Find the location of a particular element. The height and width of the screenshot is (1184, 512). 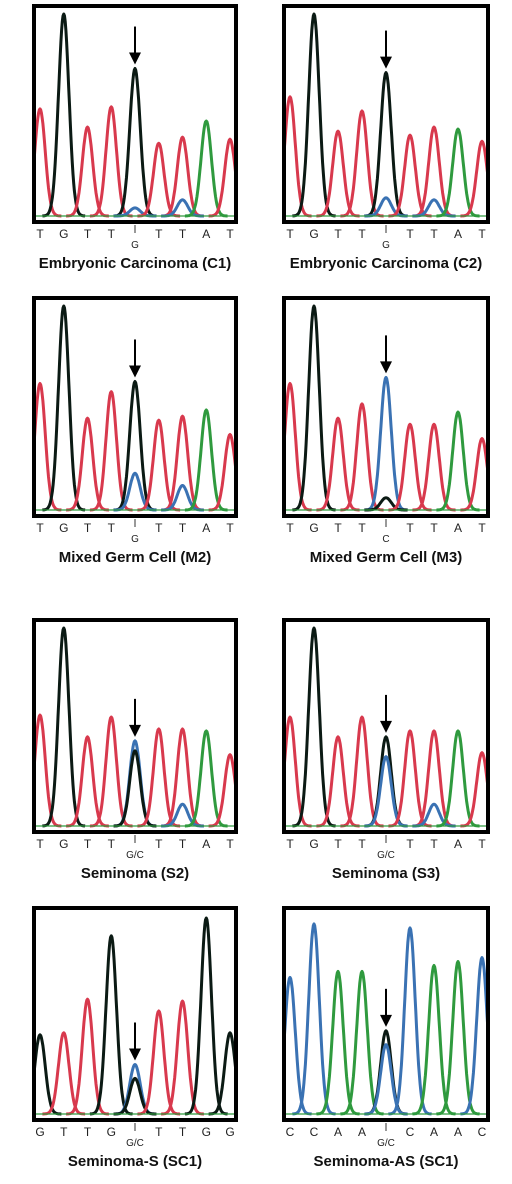

chromatogram-panel: T G T T T T A T G Embryonic Carcinoma (C2) is located at coordinates (386, 138).